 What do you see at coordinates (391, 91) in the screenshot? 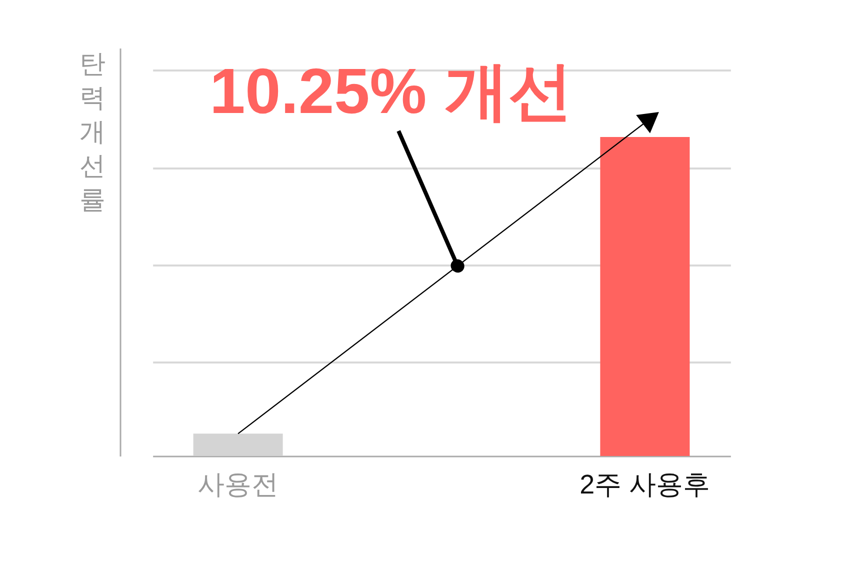
I see `text: 10.25% 개선` at bounding box center [391, 91].